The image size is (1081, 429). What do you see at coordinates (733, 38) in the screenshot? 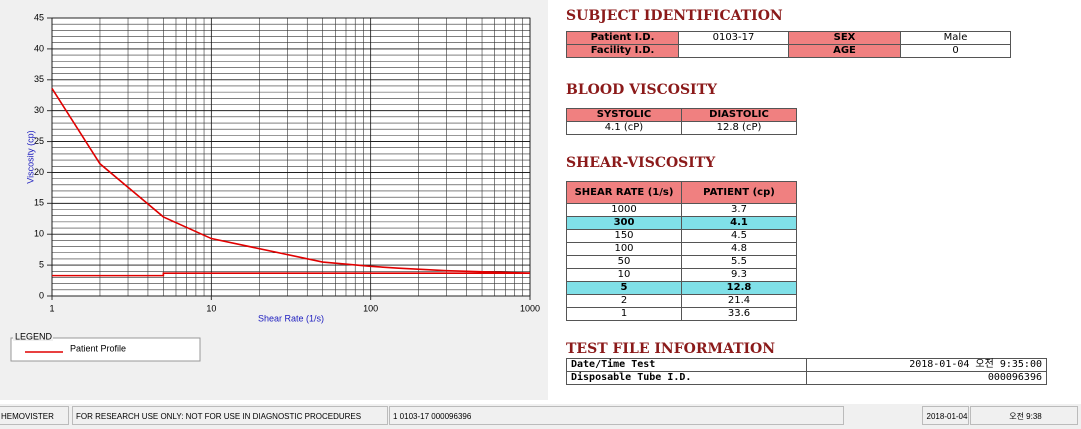
I see `cell: 0103-17` at bounding box center [733, 38].